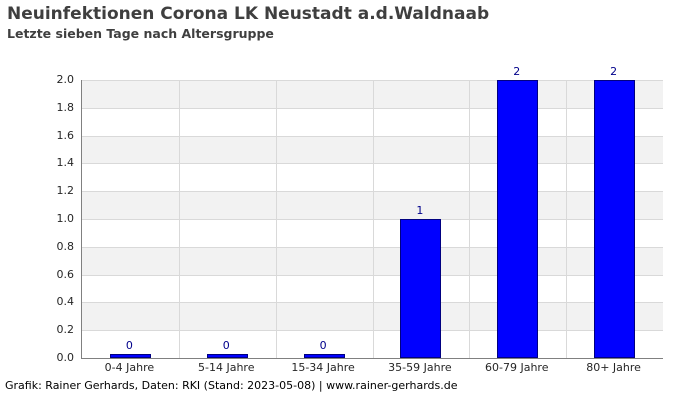 This screenshot has width=700, height=400. I want to click on x-tick-label: 15-34 Jahre, so click(323, 367).